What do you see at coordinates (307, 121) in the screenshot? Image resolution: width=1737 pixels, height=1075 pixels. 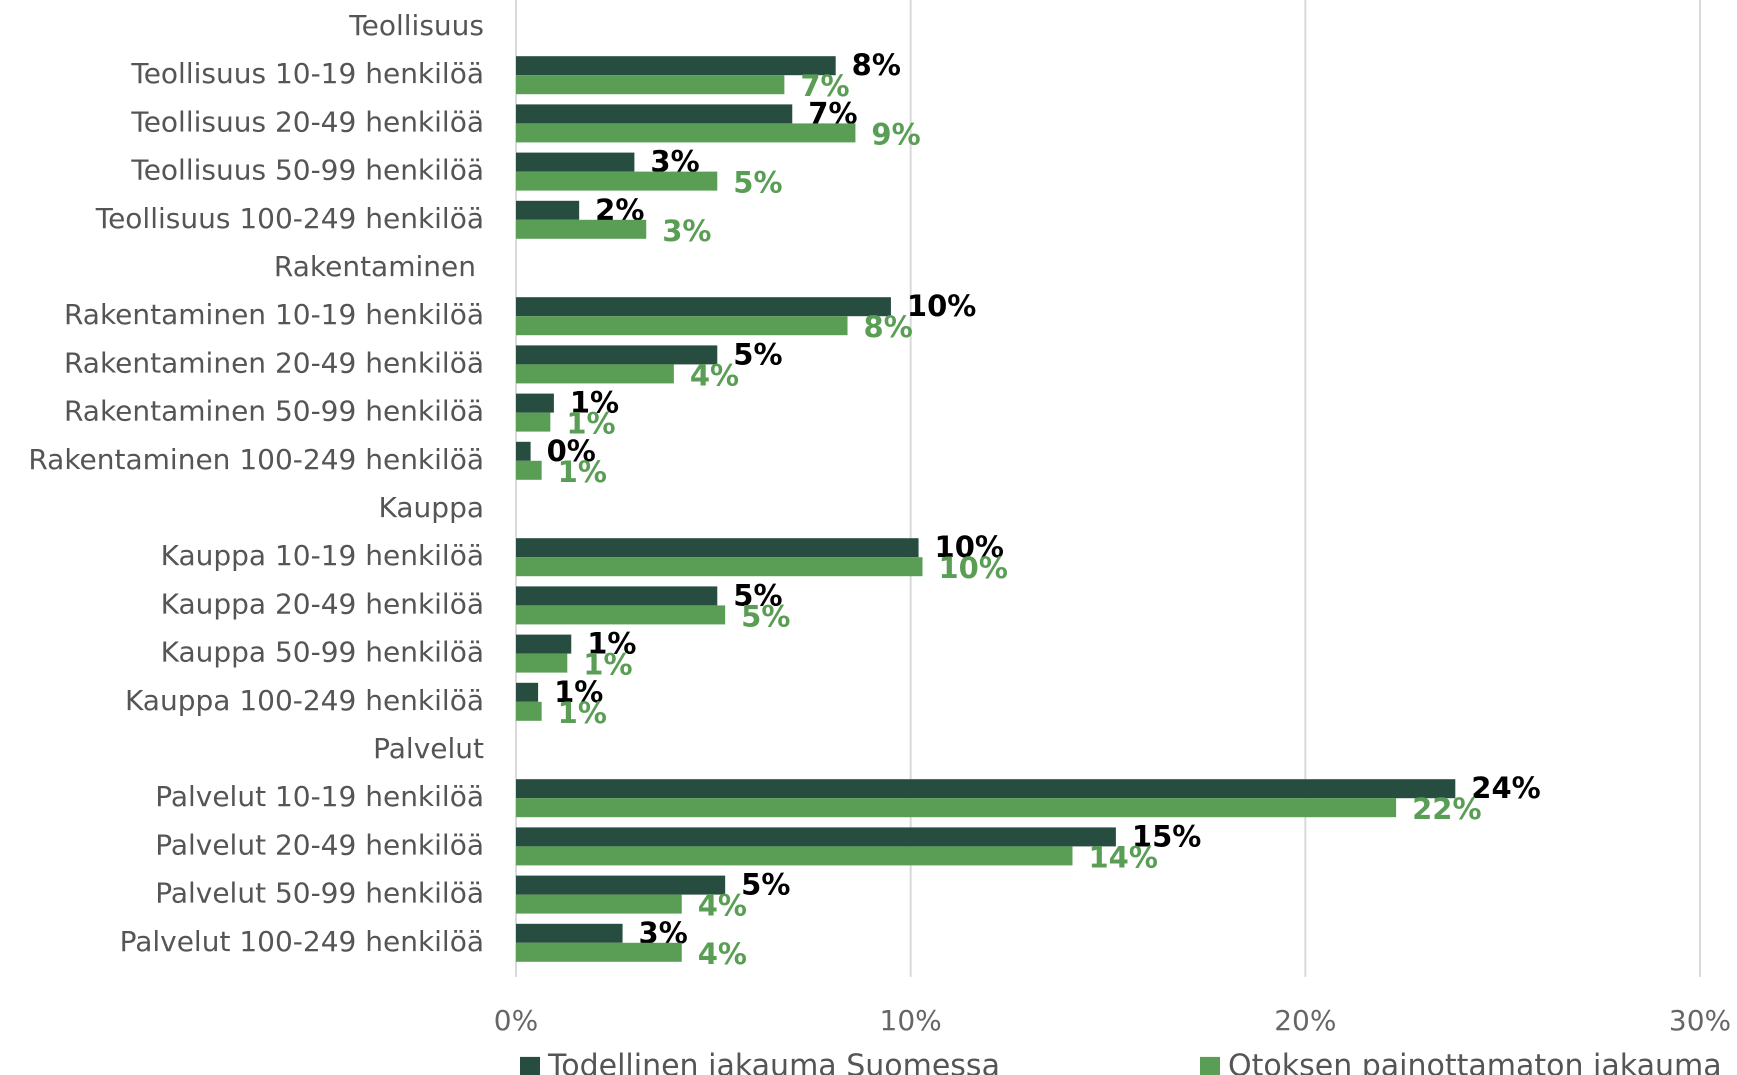 I see `category-label: Teollisuus 20-49 henkilöä` at bounding box center [307, 121].